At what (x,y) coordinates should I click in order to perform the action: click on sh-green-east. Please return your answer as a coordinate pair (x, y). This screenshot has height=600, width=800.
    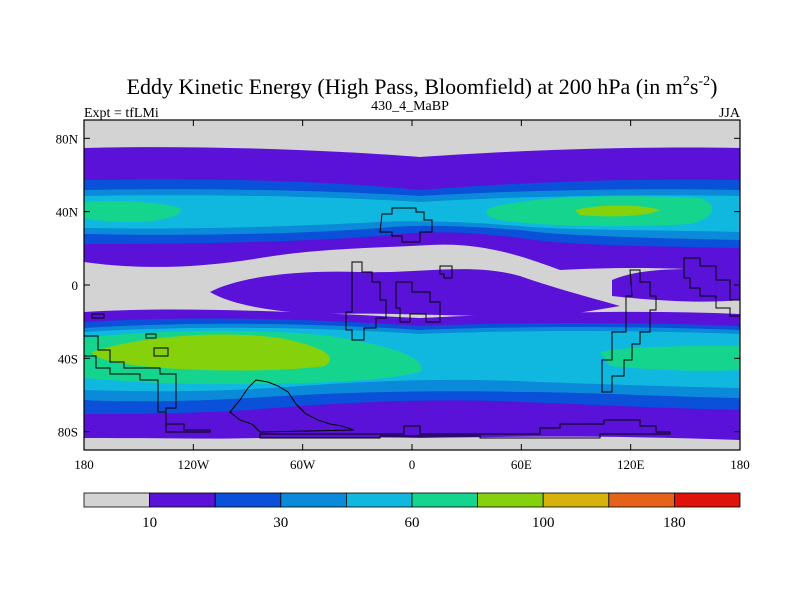
    Looking at the image, I should click on (670, 358).